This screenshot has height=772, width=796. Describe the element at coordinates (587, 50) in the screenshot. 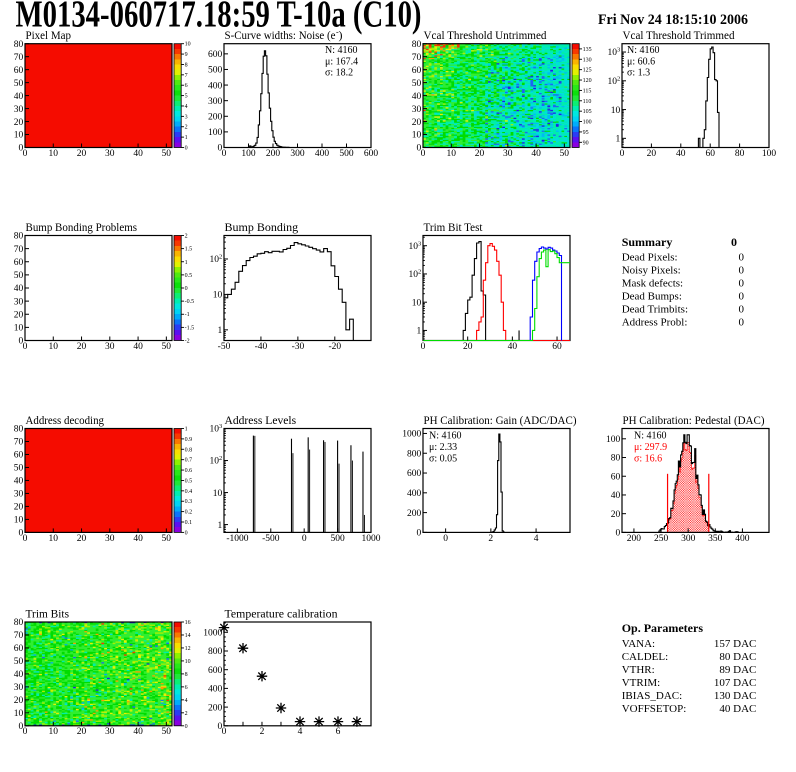

I see `svg-text: 135` at that location.